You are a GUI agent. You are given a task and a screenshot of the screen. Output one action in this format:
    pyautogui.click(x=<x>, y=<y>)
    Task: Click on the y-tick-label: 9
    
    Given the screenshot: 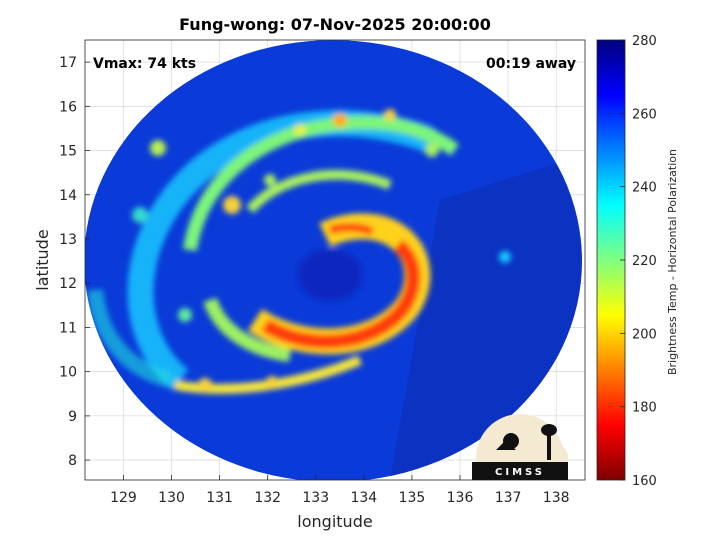 What is the action you would take?
    pyautogui.click(x=72, y=417)
    